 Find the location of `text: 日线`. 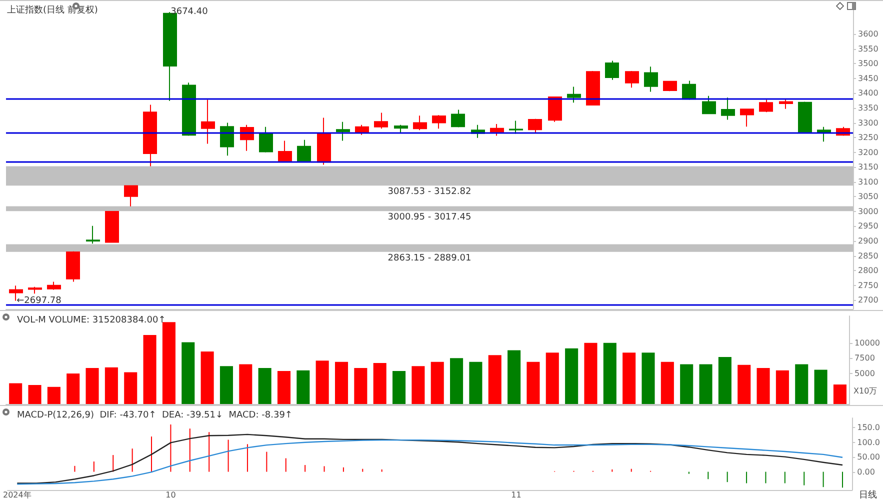

text: 日线 is located at coordinates (868, 495).